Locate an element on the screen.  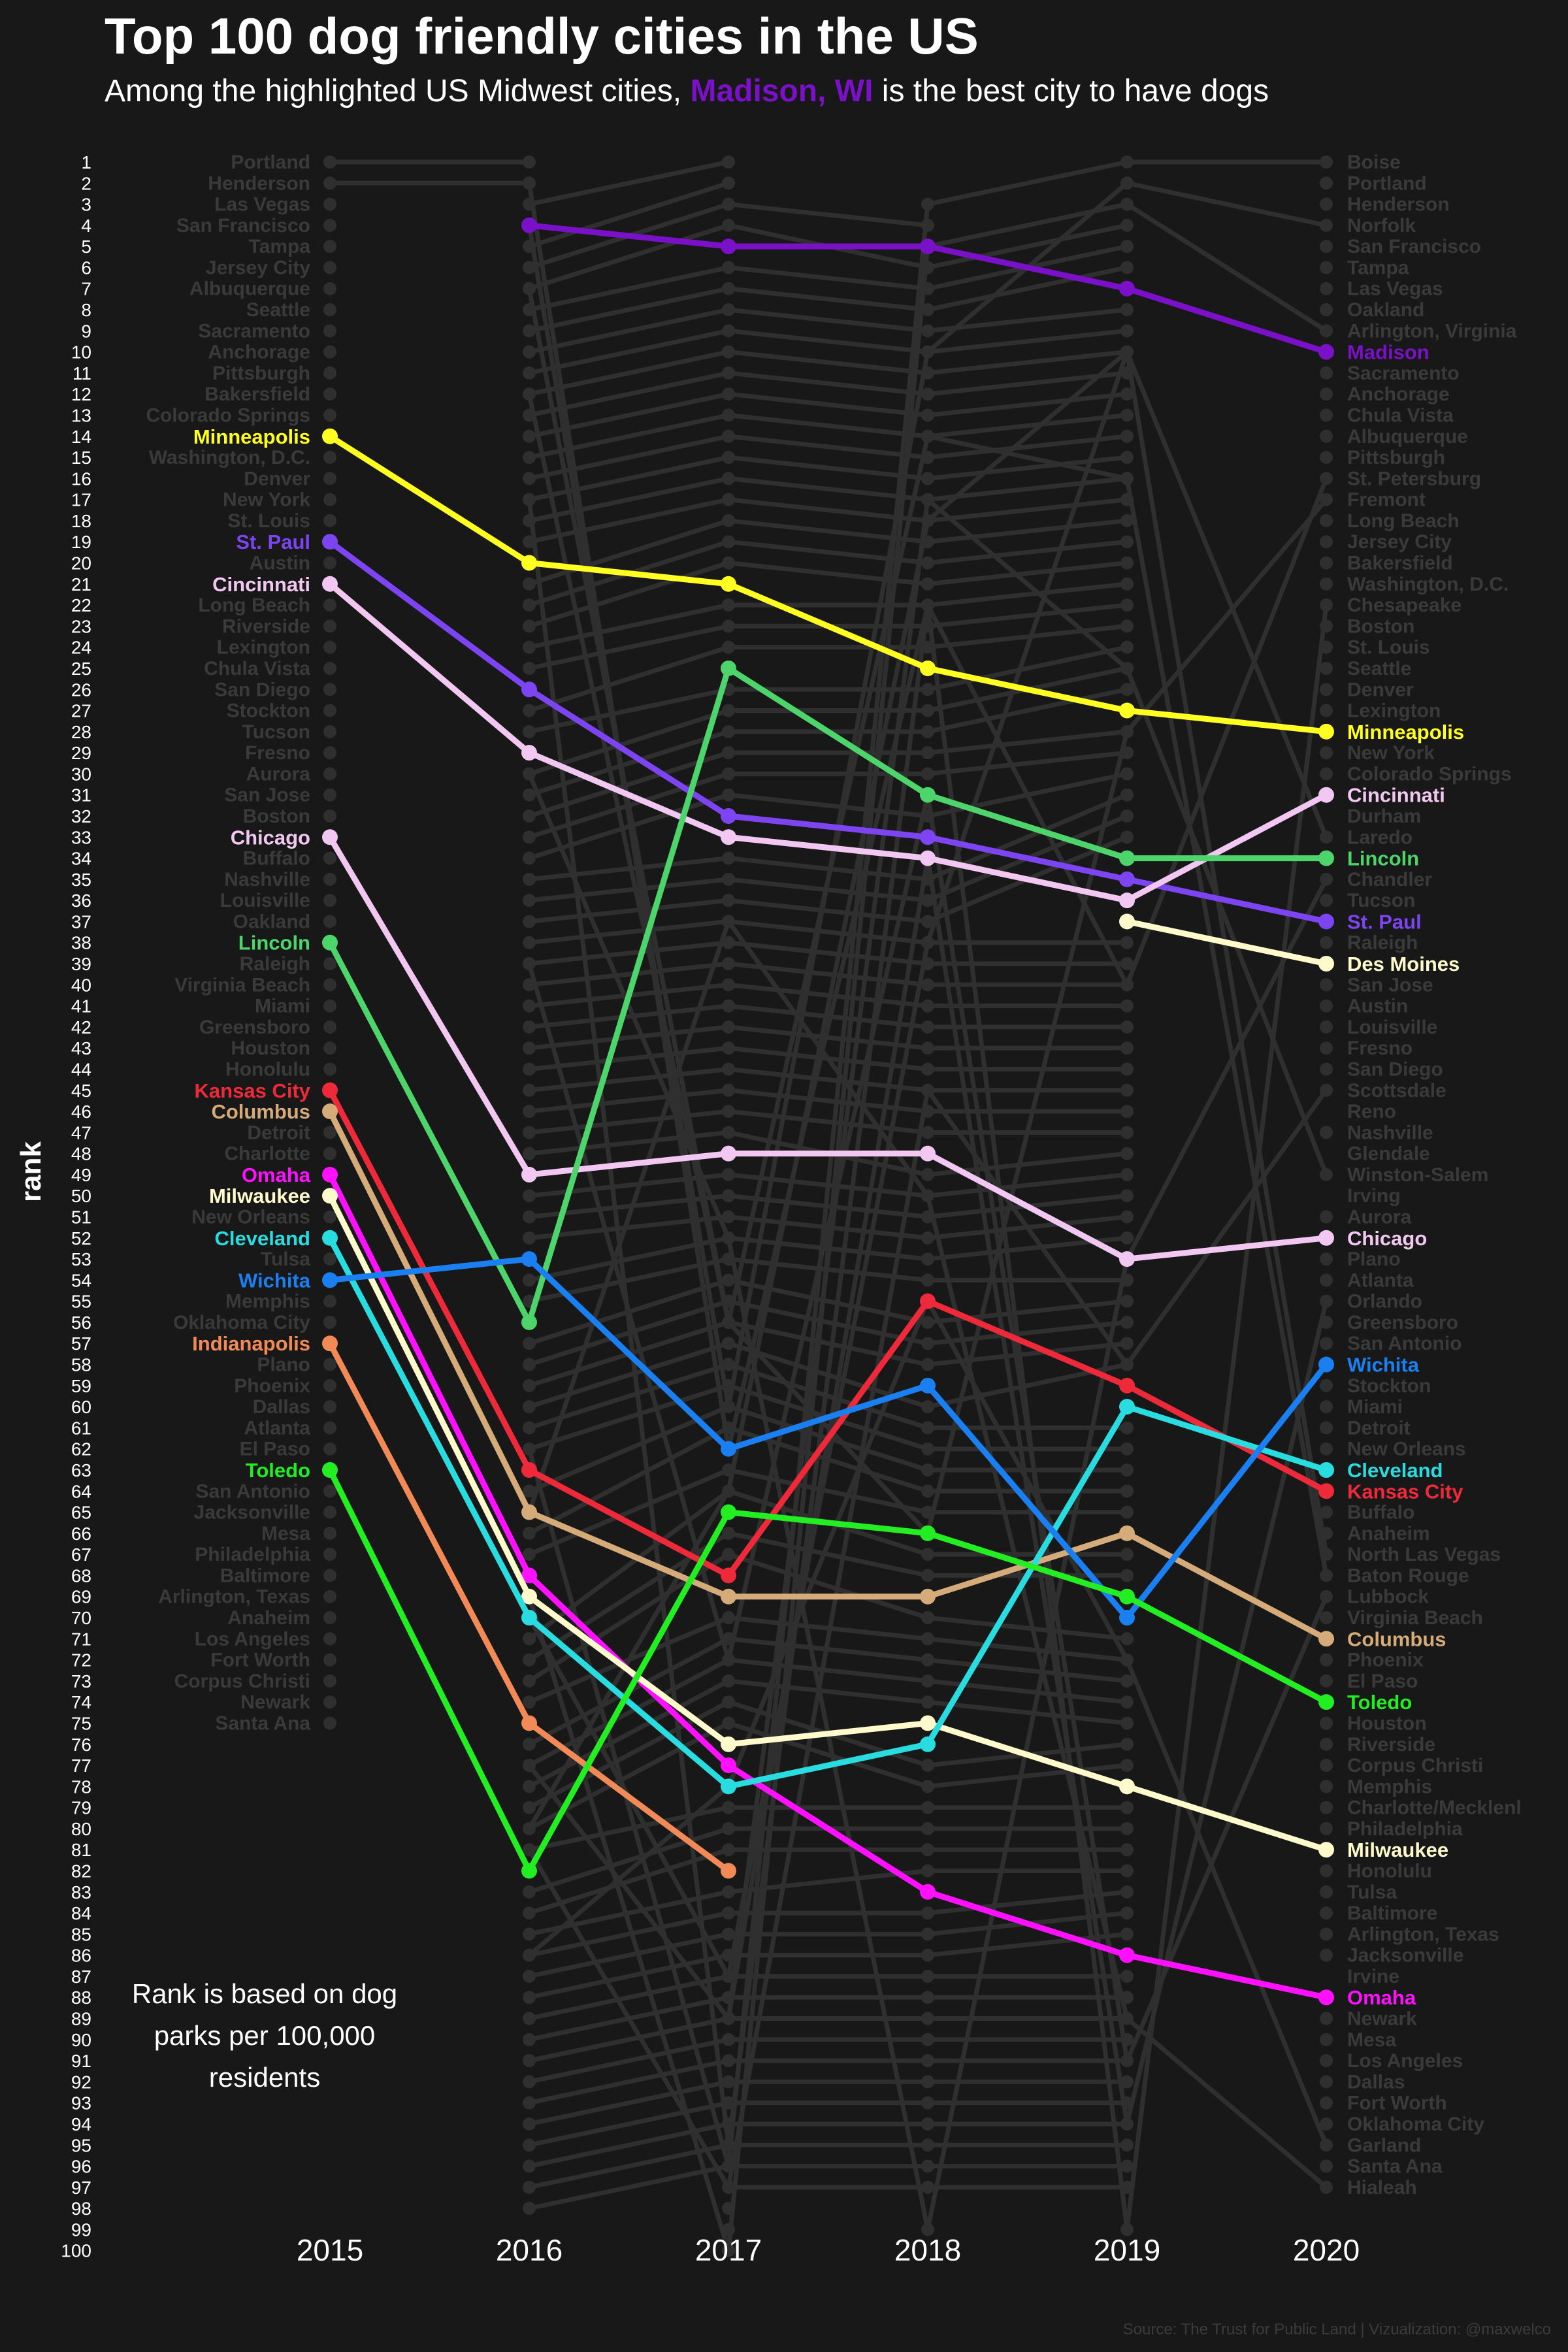
y-tick-label: 100 is located at coordinates (76, 2251).